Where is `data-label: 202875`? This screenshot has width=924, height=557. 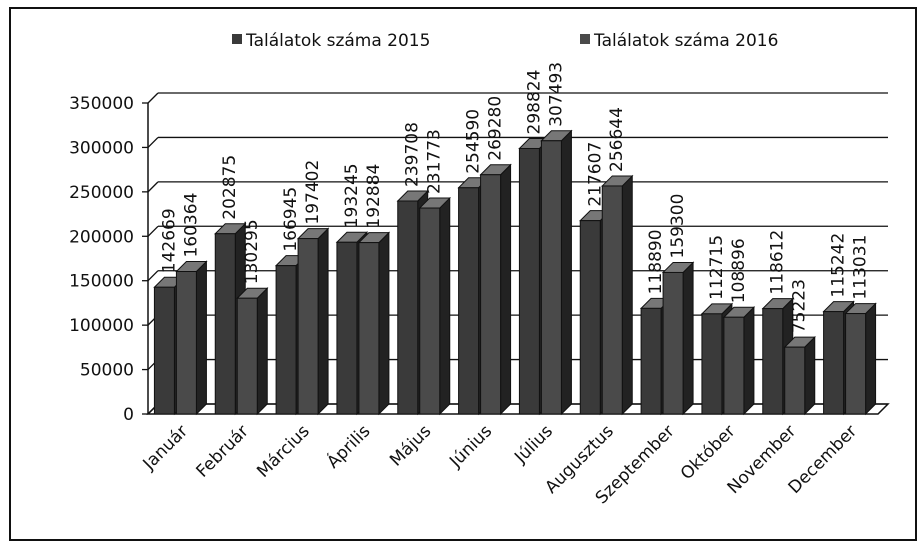
data-label: 202875 is located at coordinates (230, 187).